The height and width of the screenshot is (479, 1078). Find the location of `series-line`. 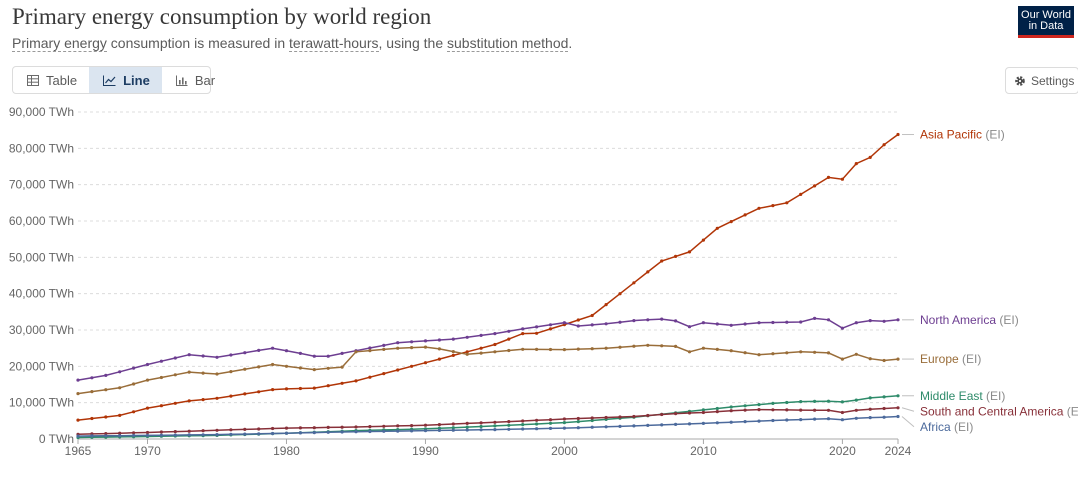

series-line is located at coordinates (488, 426).